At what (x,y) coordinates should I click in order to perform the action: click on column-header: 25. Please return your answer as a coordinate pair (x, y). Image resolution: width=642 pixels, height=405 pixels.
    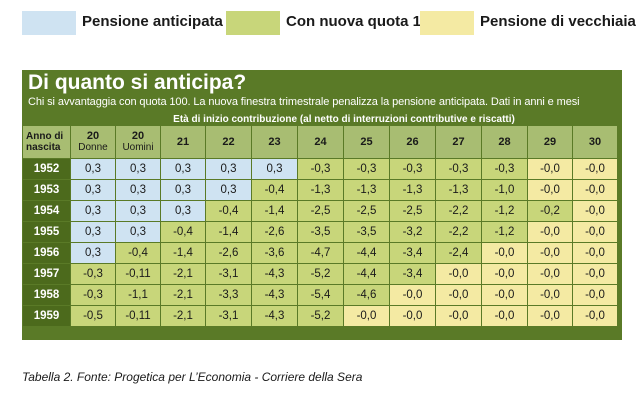
    Looking at the image, I should click on (366, 142).